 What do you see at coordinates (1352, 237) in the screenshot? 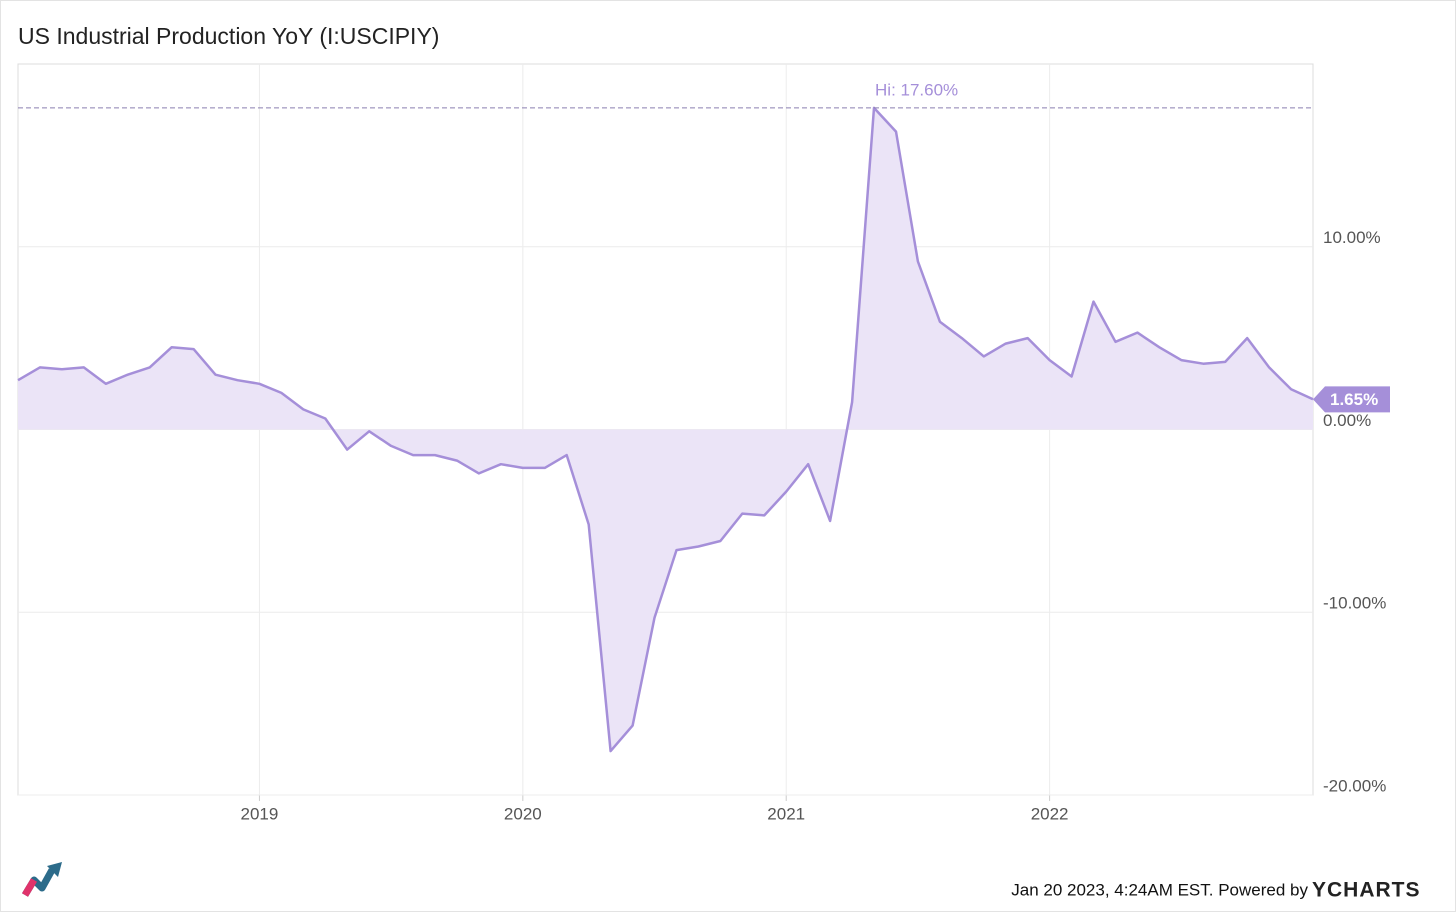
I see `y-tick-label: 10.00%` at bounding box center [1352, 237].